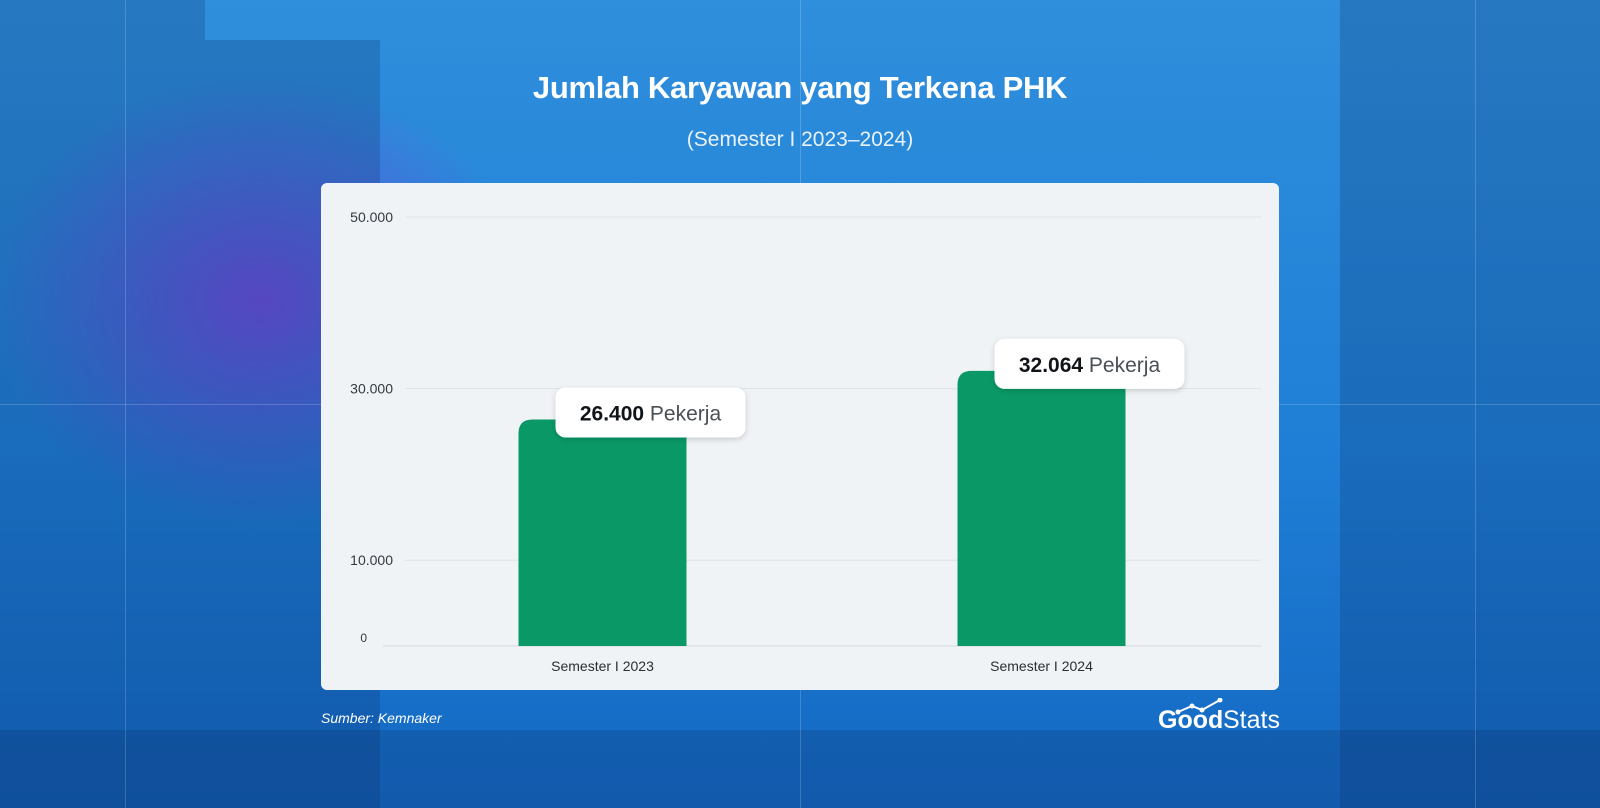 This screenshot has width=1600, height=808. I want to click on logo-text-stats: Stats, so click(1251, 720).